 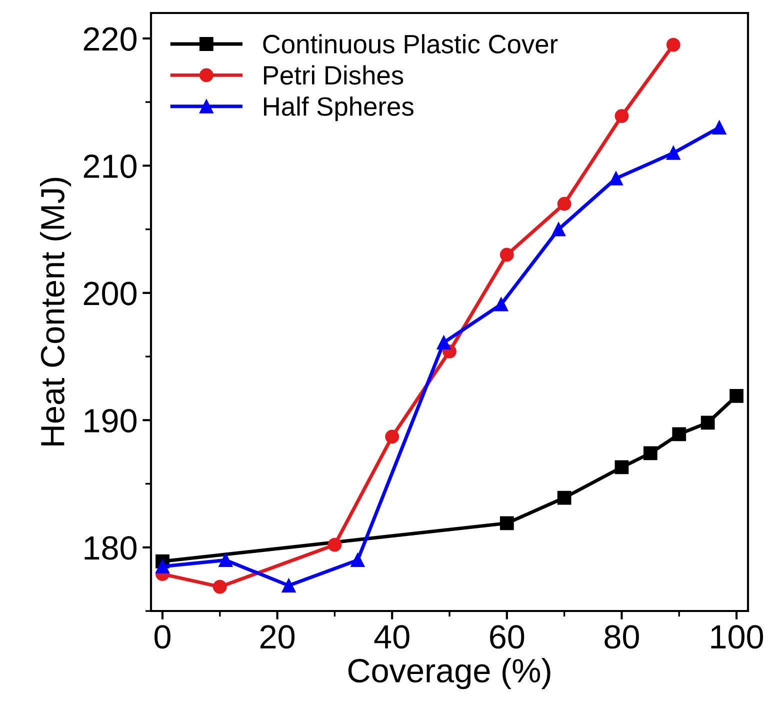 I want to click on x-tick-label: 60, so click(x=507, y=637).